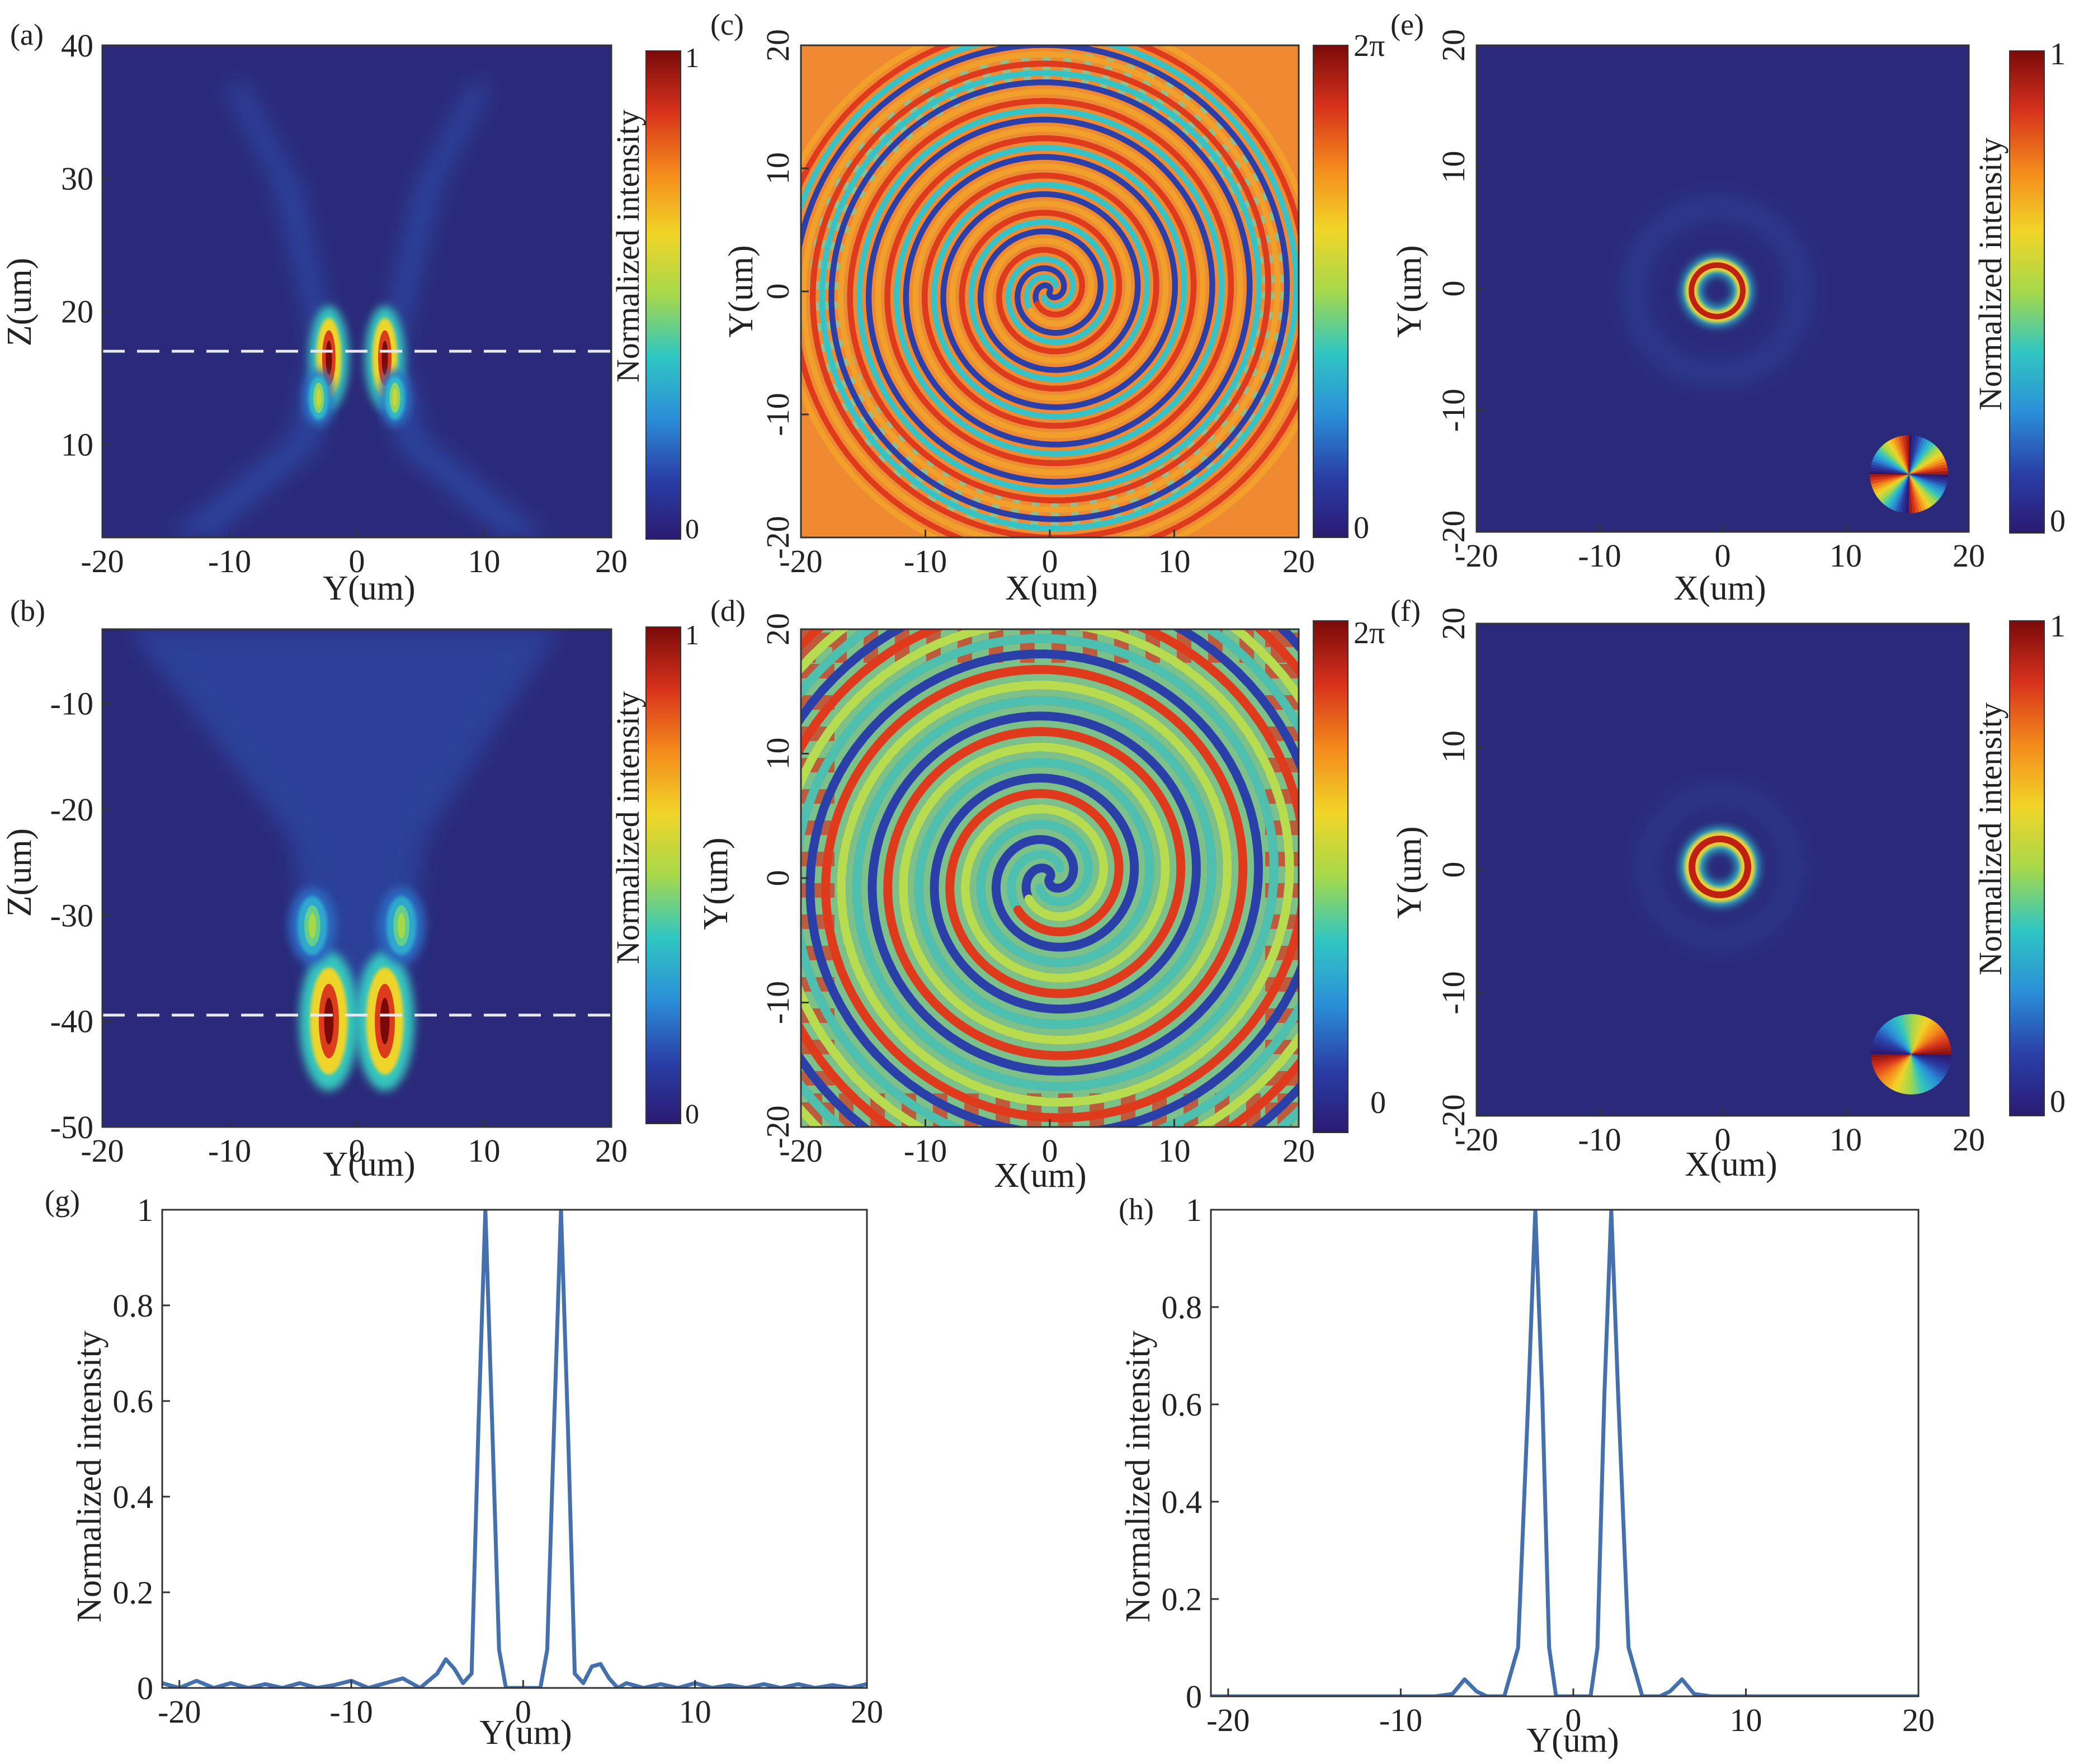 The height and width of the screenshot is (1764, 2084). Describe the element at coordinates (1990, 274) in the screenshot. I see `colorbar-e-title: Normalized intensity` at that location.